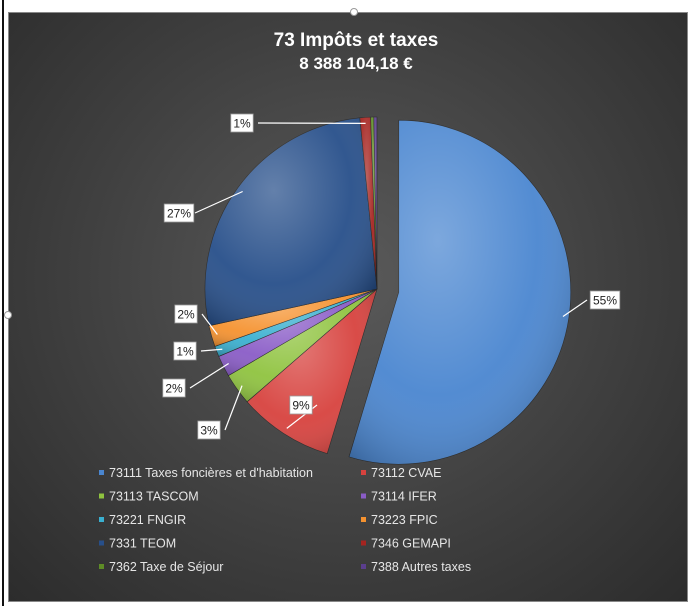  I want to click on data-label: 55%, so click(605, 300).